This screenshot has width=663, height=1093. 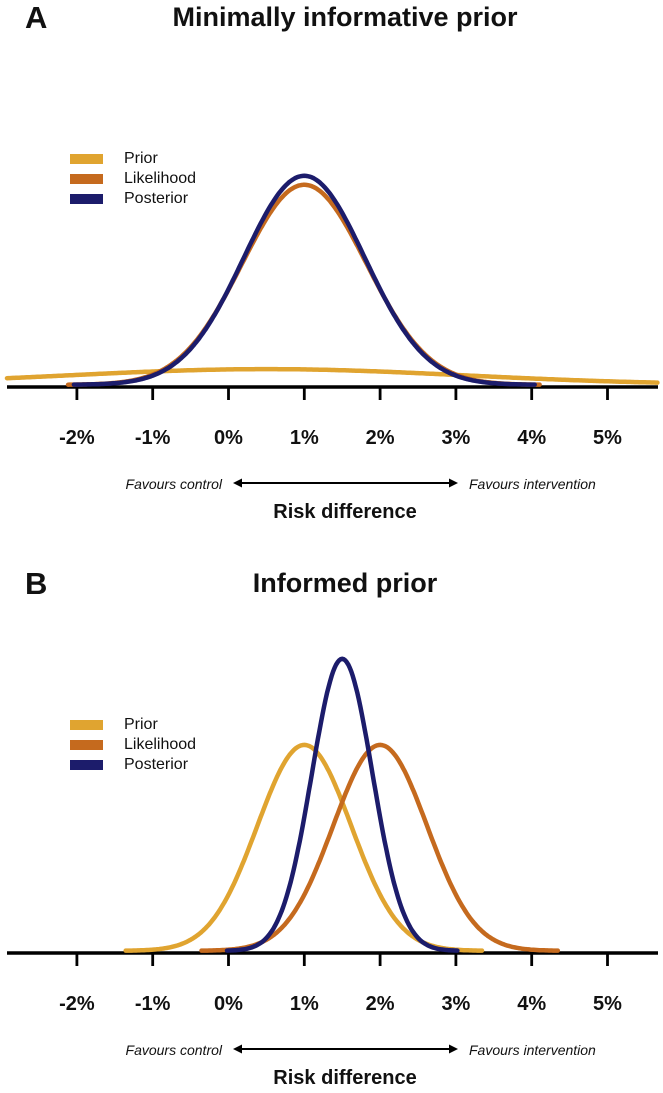 What do you see at coordinates (36, 17) in the screenshot?
I see `panel-a-label: A` at bounding box center [36, 17].